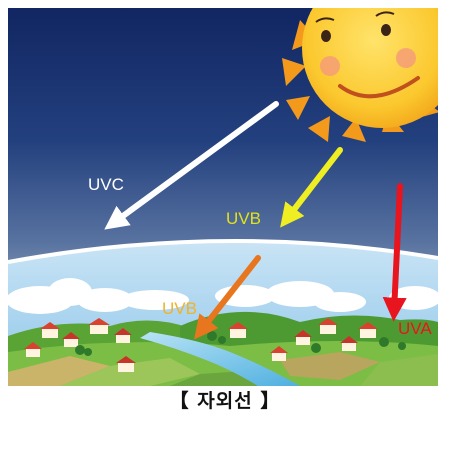 This screenshot has height=450, width=450. I want to click on caption: 【 자외선 】, so click(225, 401).